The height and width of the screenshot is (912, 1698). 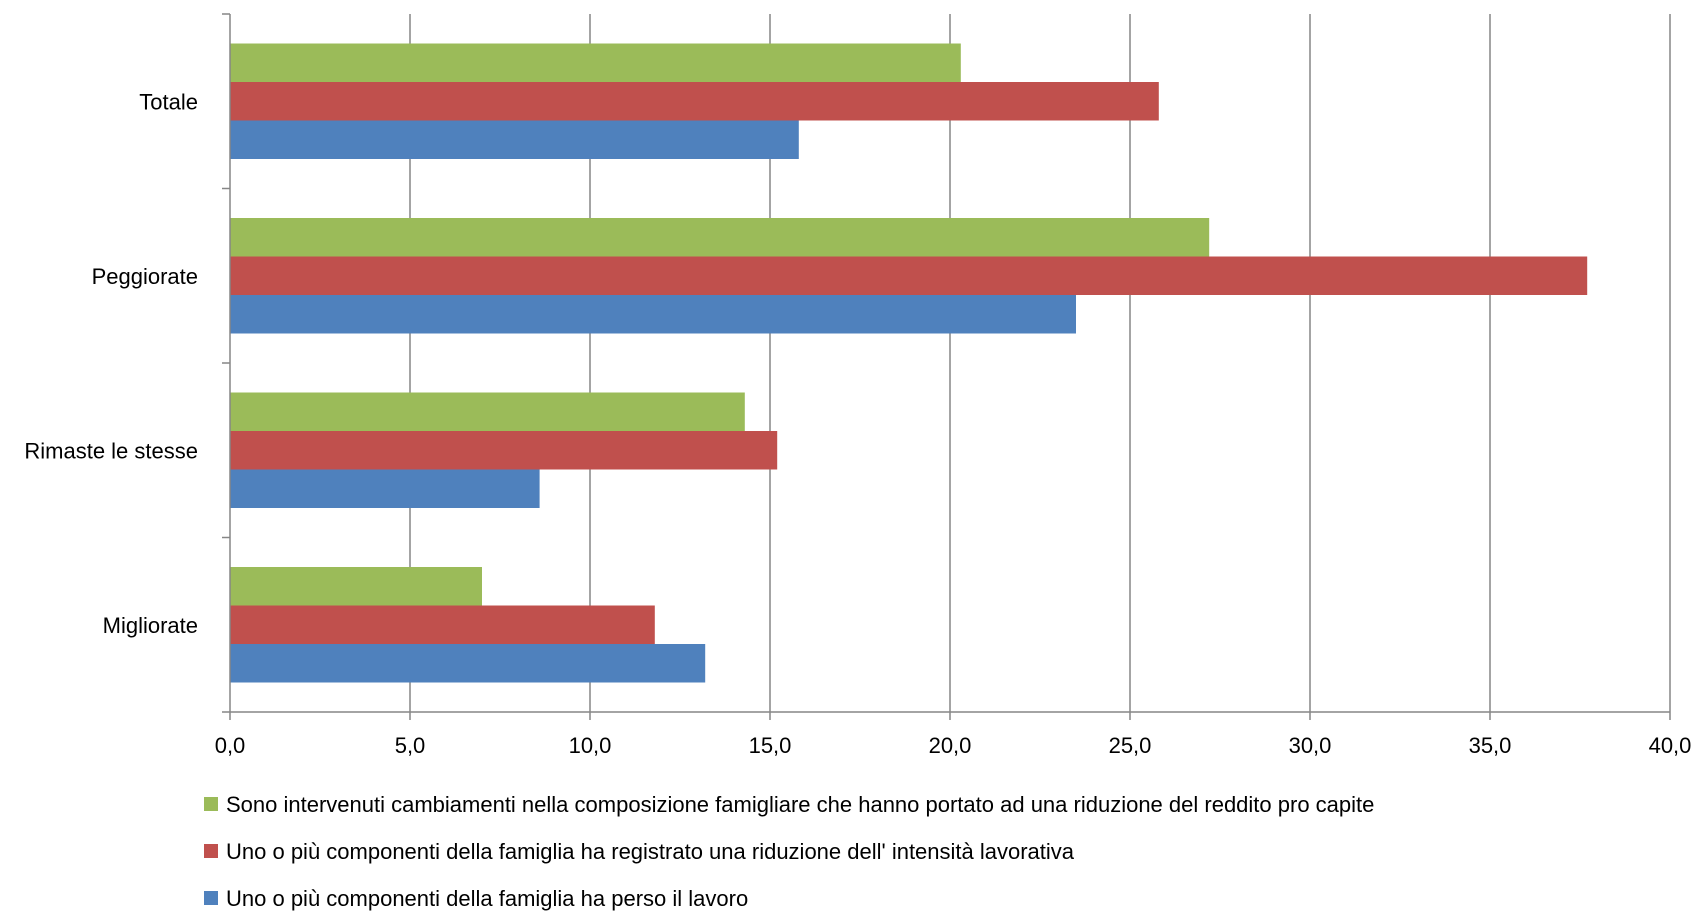 I want to click on category-label-migliorate: Migliorate, so click(x=150, y=625).